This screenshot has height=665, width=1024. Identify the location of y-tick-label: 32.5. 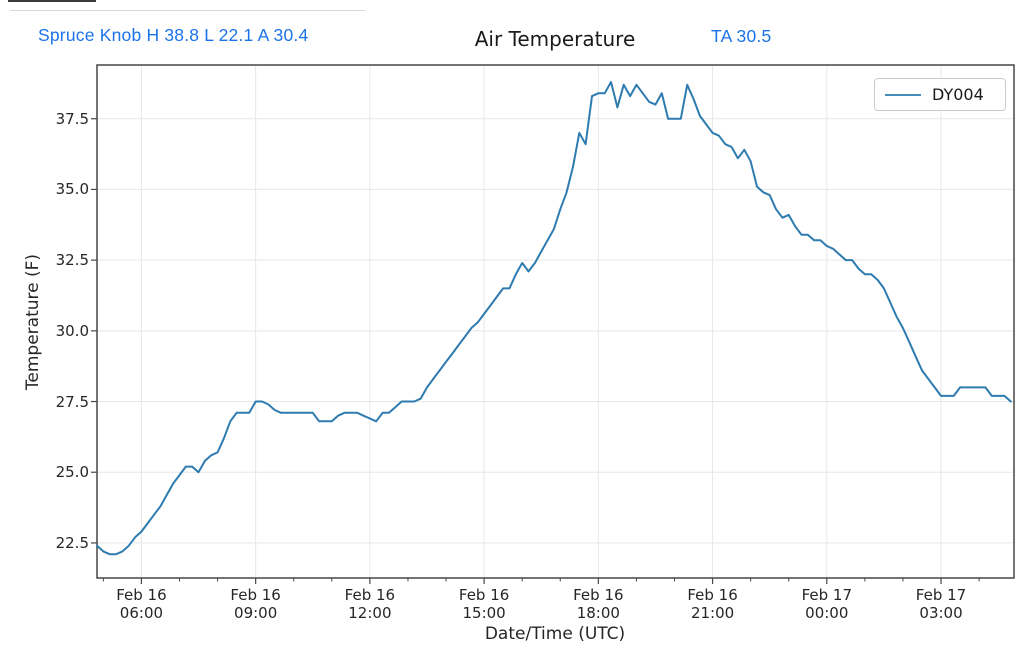
(72, 260).